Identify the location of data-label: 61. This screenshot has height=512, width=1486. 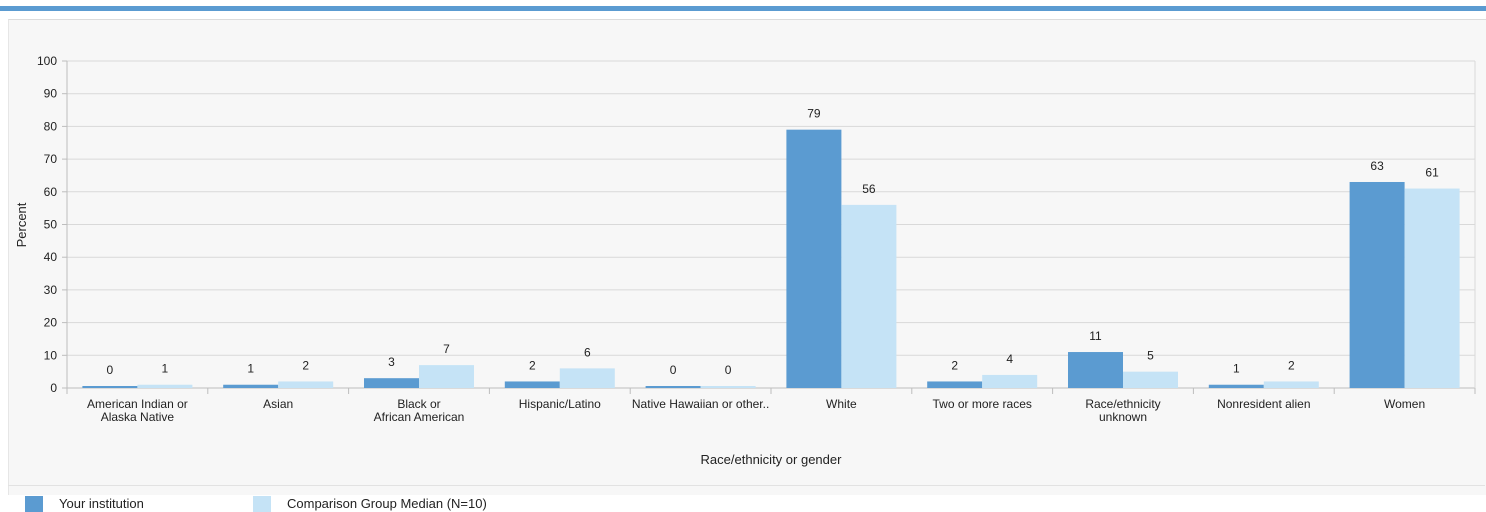
(1432, 173).